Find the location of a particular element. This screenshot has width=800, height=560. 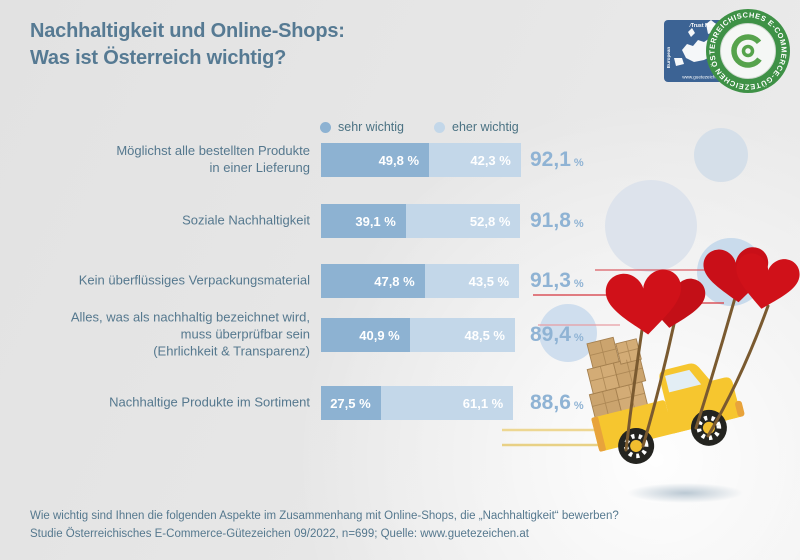

row-total: 89,4% is located at coordinates (557, 335).